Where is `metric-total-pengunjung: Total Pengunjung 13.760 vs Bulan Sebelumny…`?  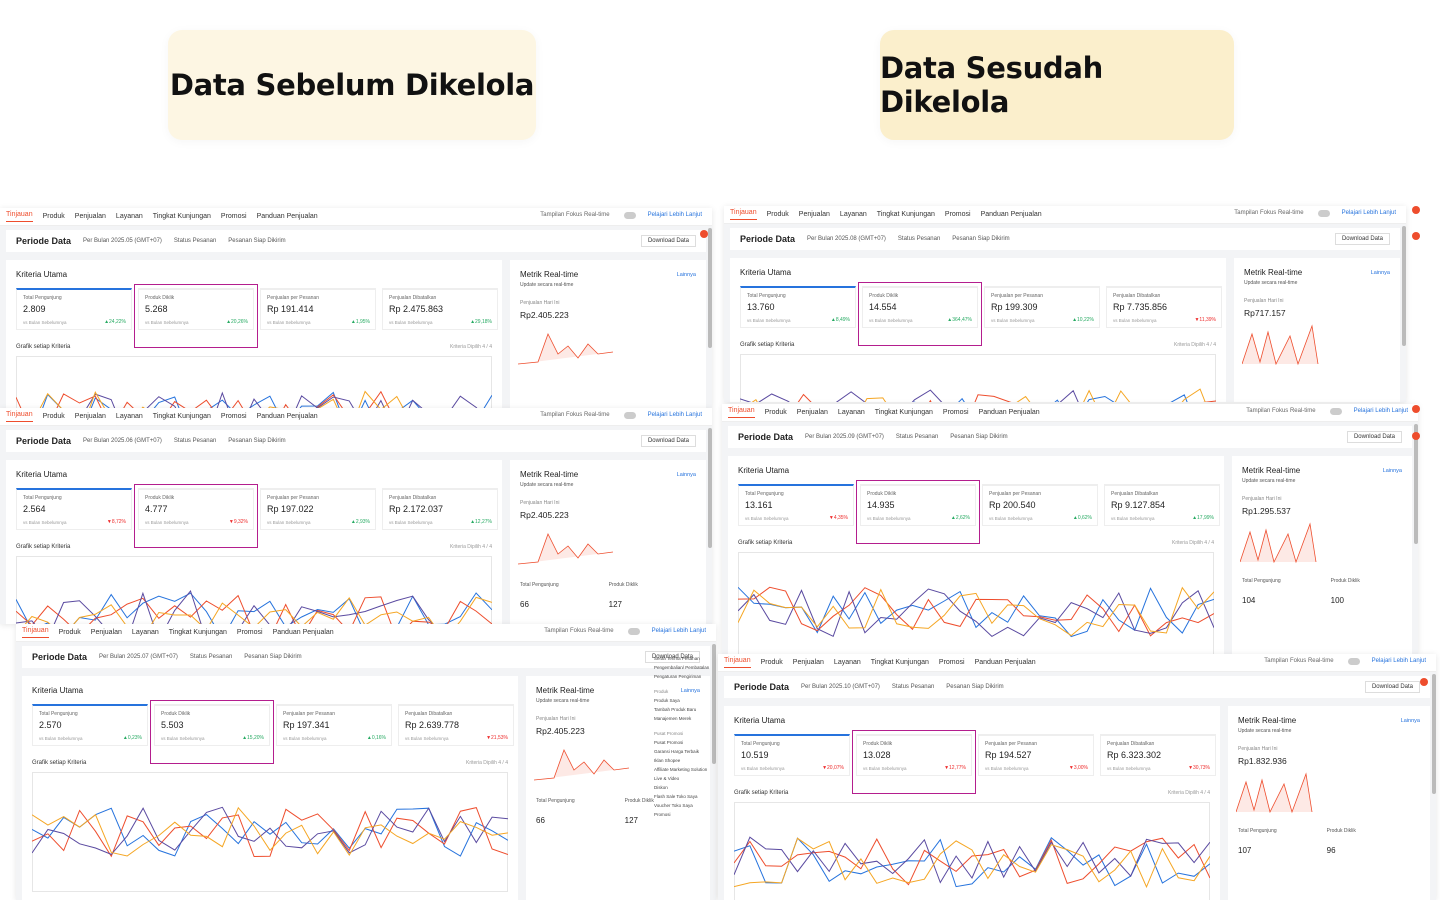
metric-total-pengunjung: Total Pengunjung 13.760 vs Bulan Sebelumny… is located at coordinates (798, 307).